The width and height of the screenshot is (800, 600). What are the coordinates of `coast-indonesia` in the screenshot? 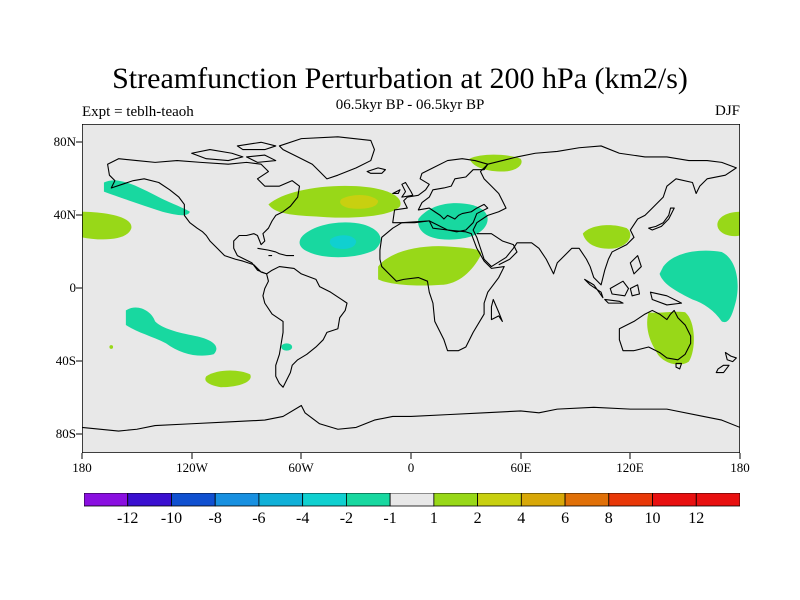 It's located at (633, 280).